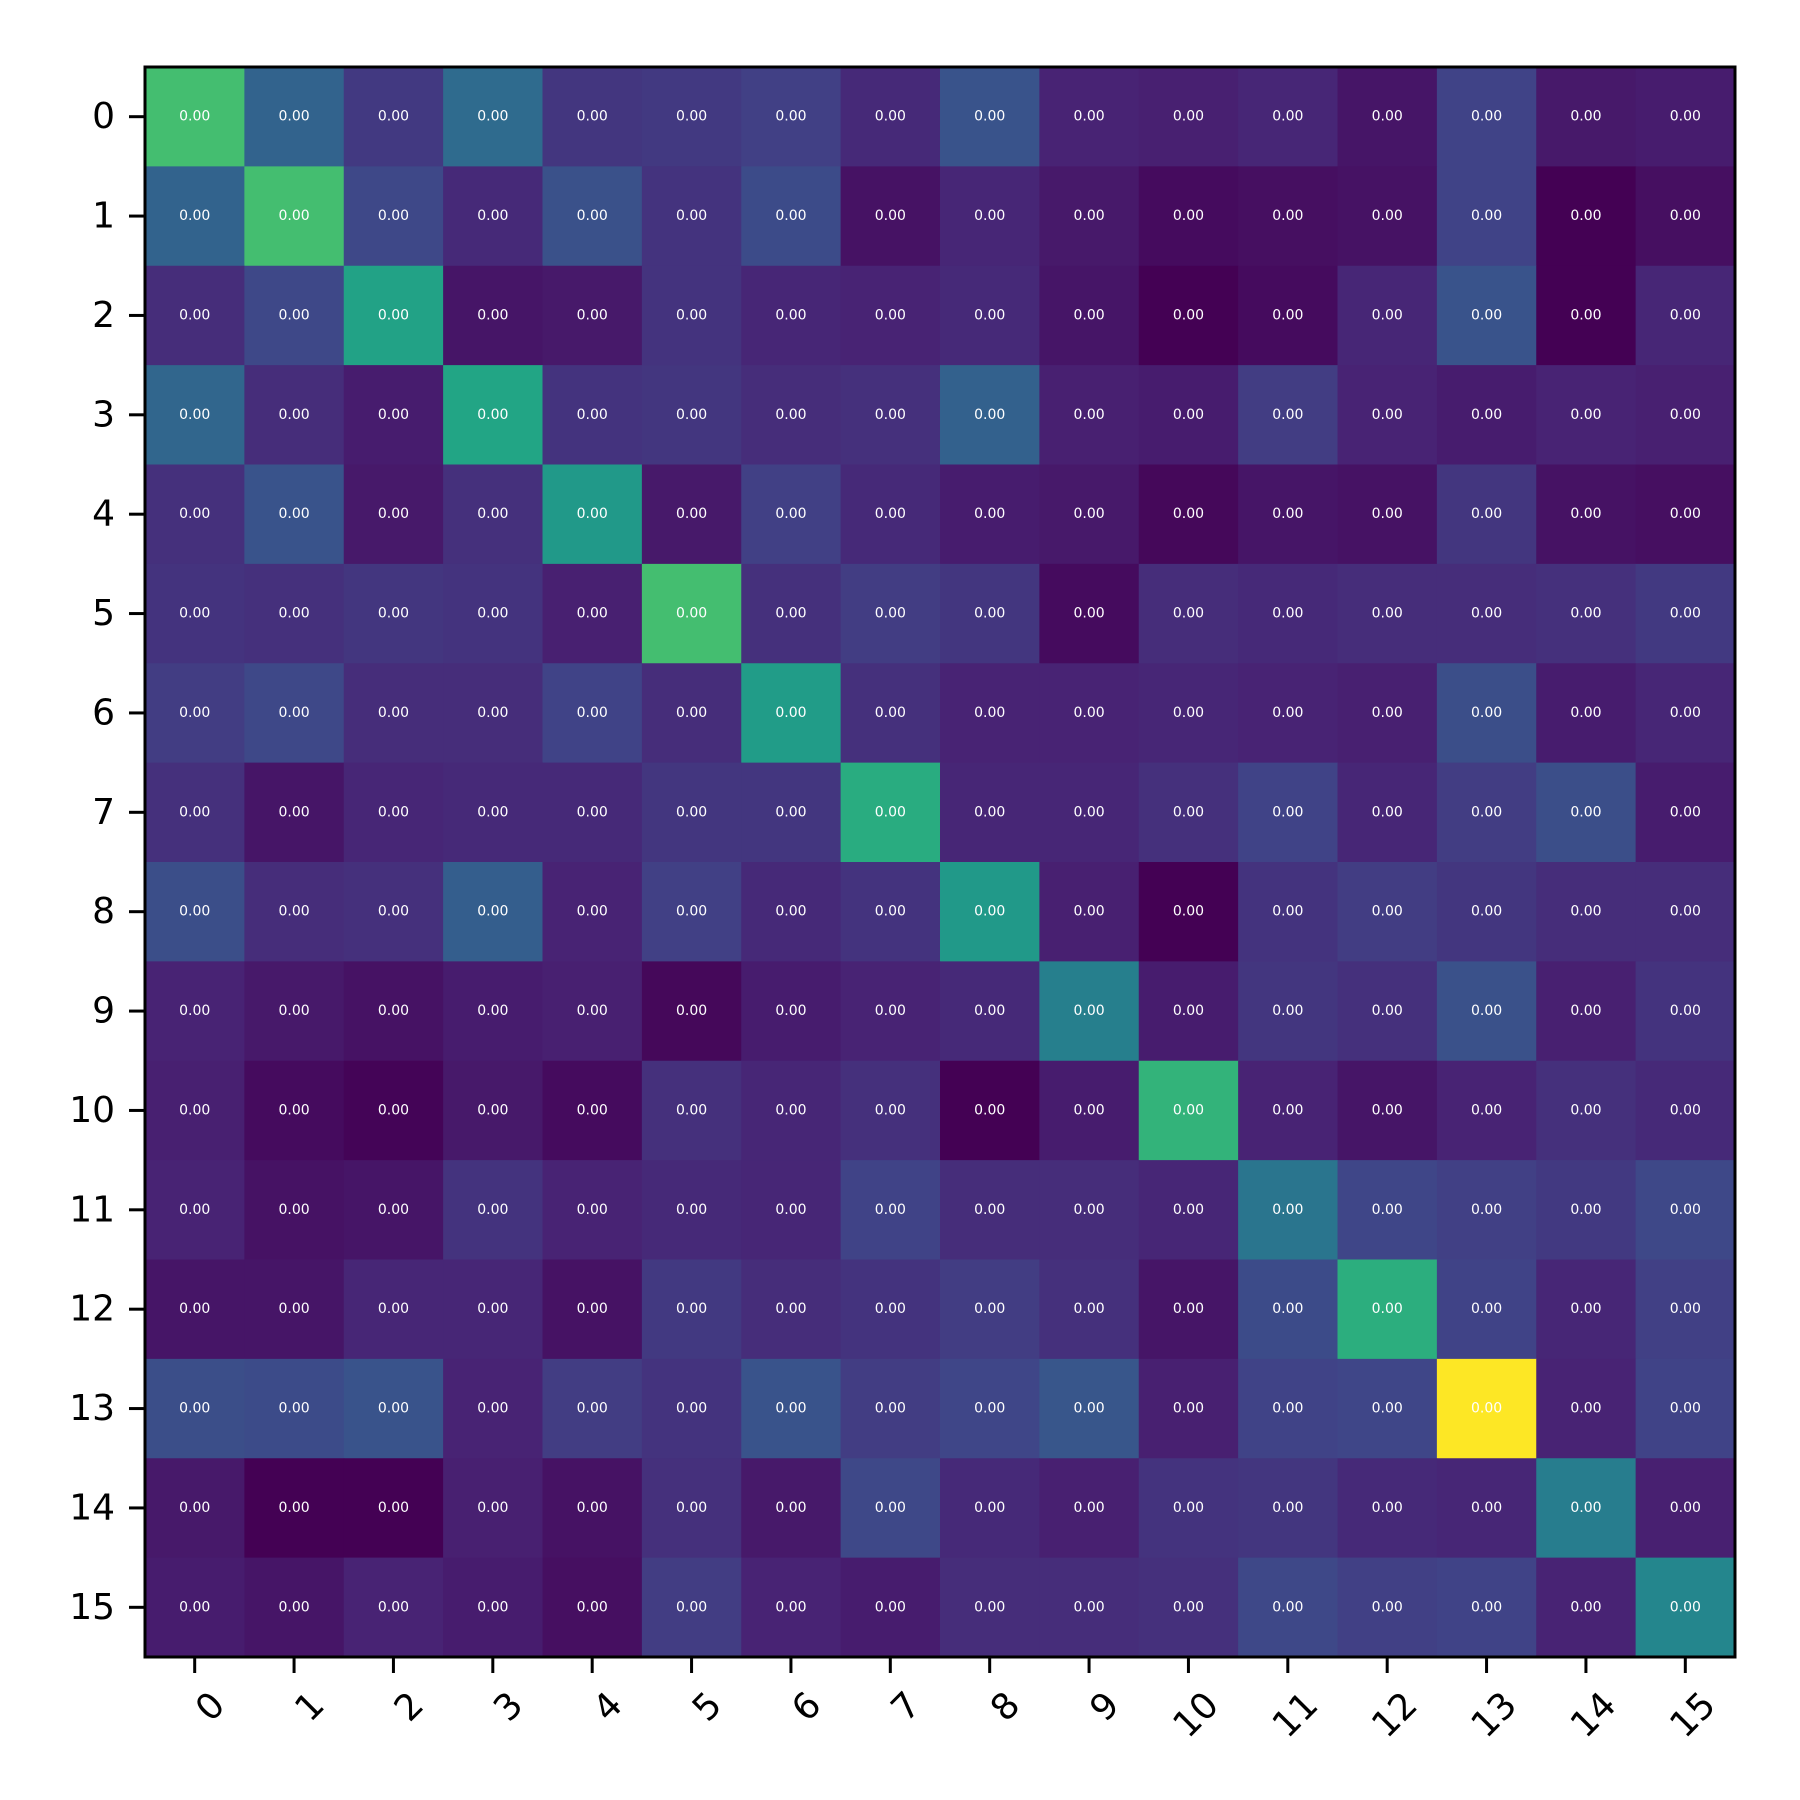 This screenshot has height=1800, width=1800. Describe the element at coordinates (1196, 1714) in the screenshot. I see `x-tick-label: 10` at that location.